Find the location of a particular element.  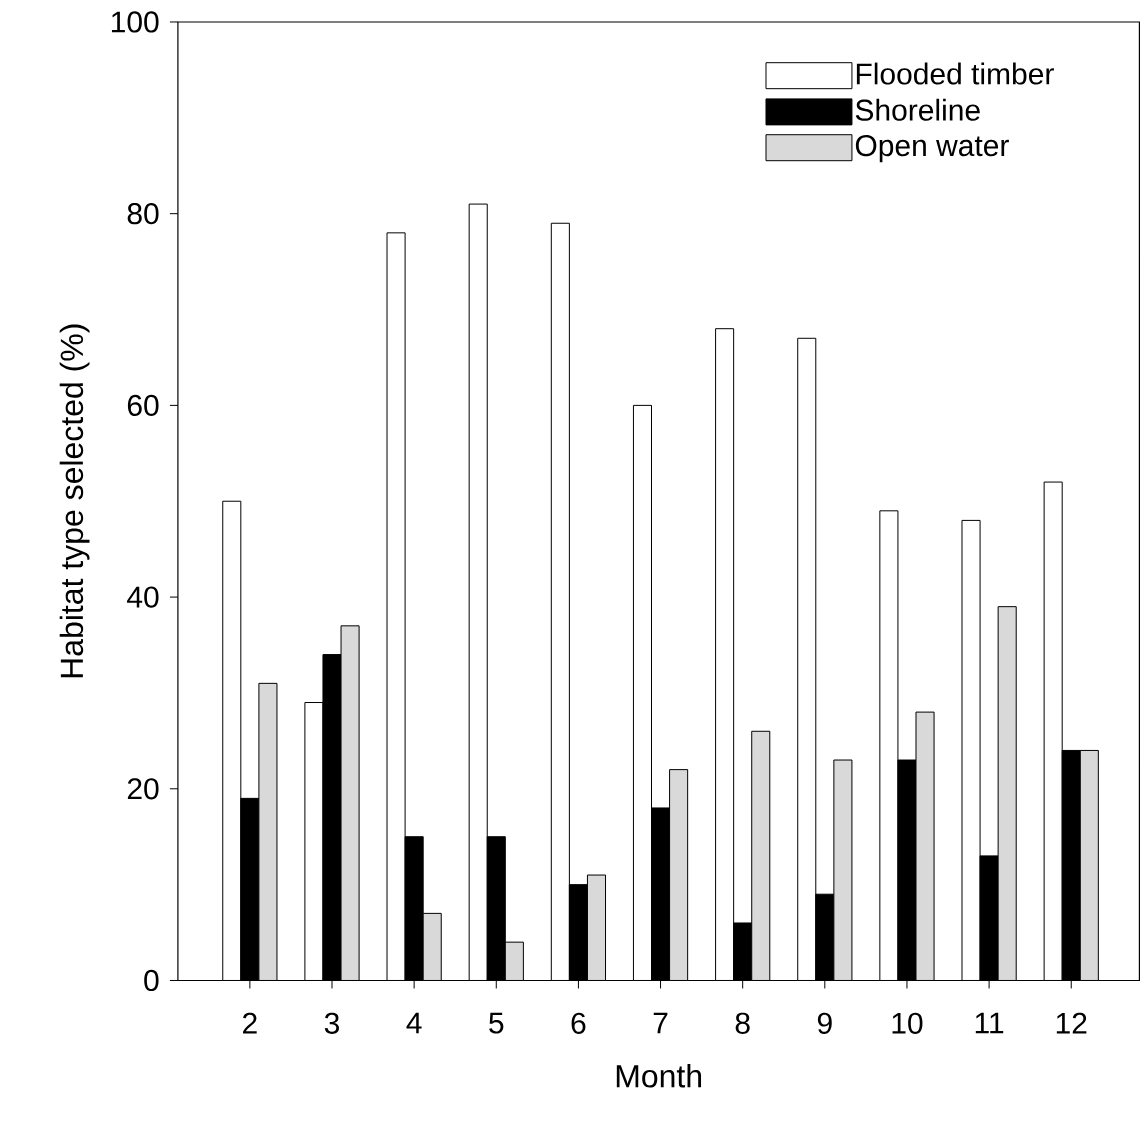

y-axis-title: Habitat type selected (%) is located at coordinates (74, 501).